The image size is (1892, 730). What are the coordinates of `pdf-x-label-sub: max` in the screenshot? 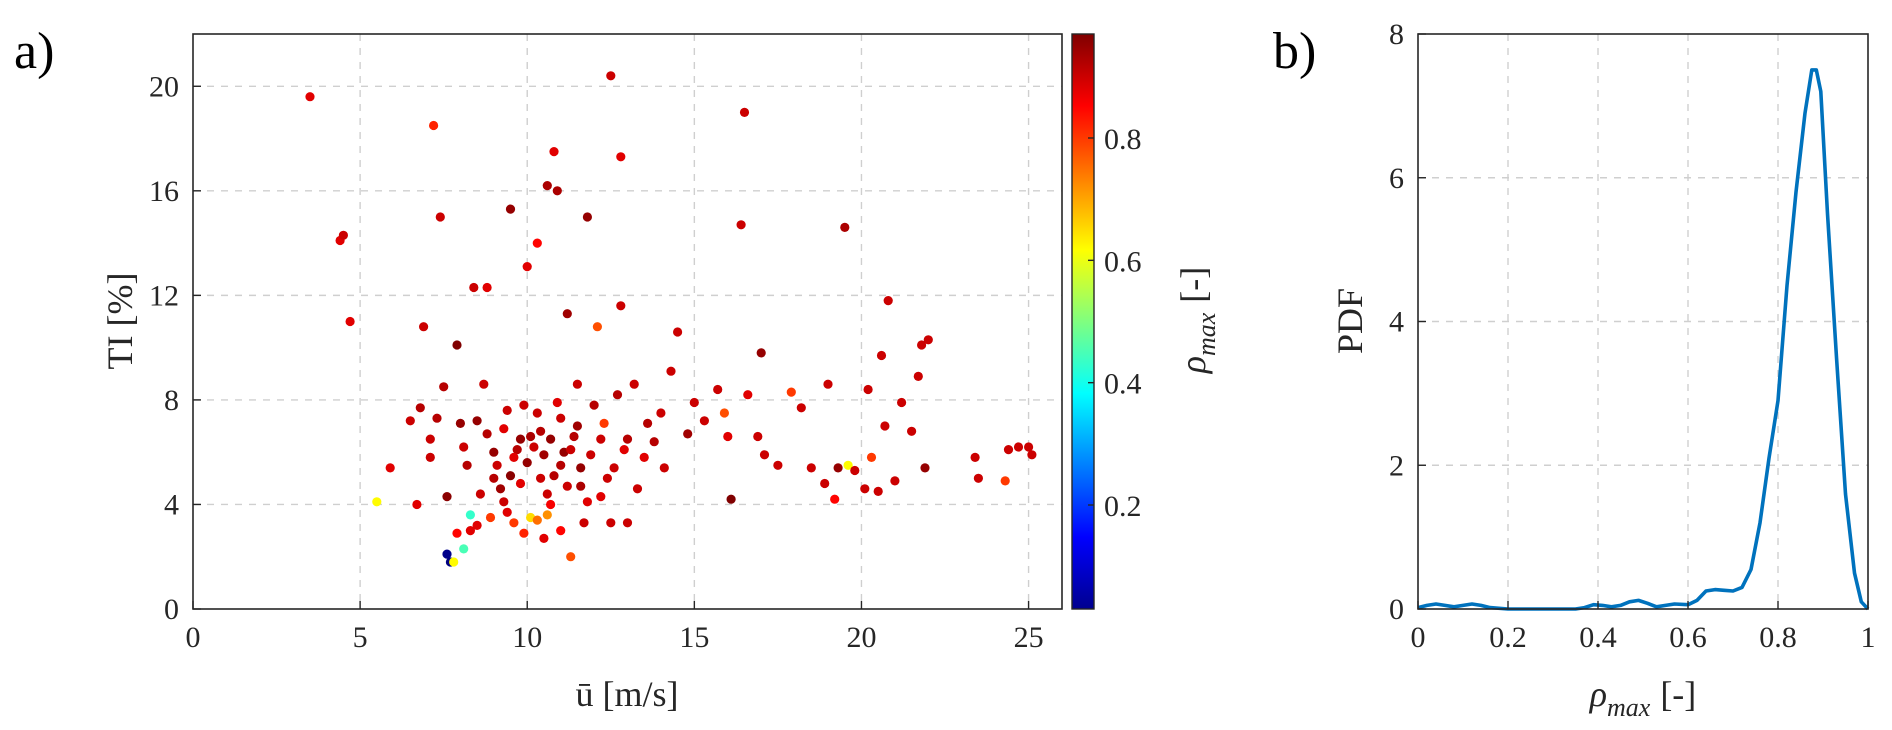 It's located at (1629, 707).